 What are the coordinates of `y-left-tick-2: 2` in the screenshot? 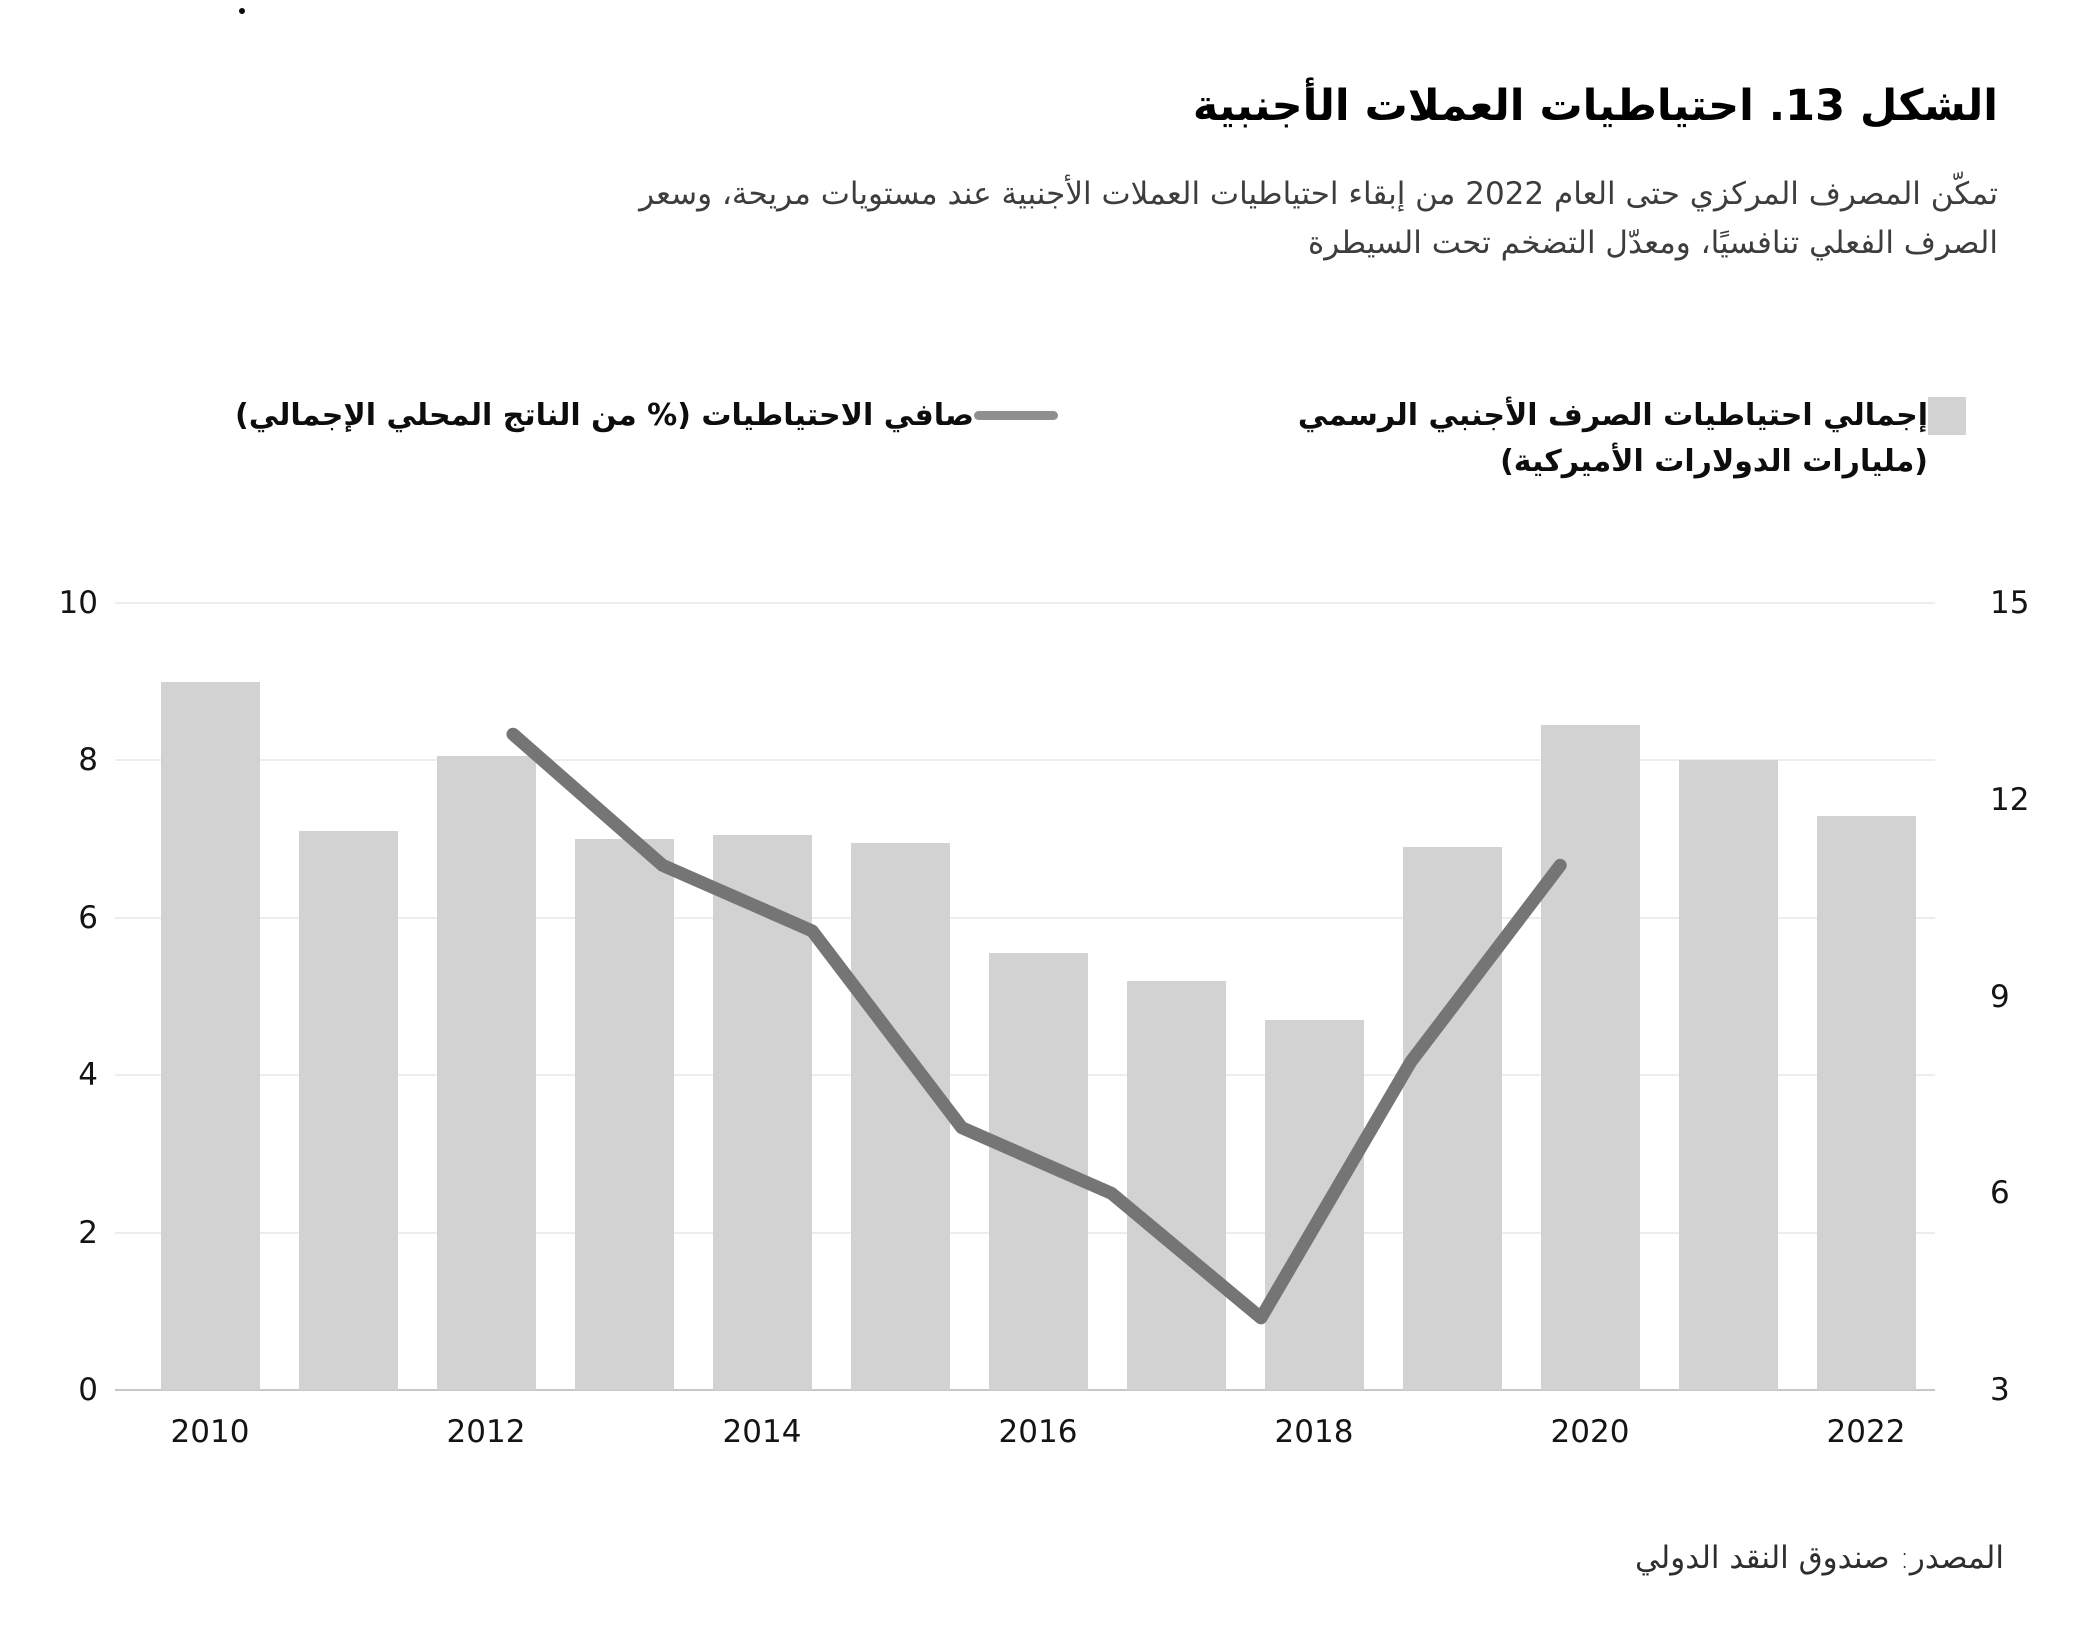 It's located at (88, 1232).